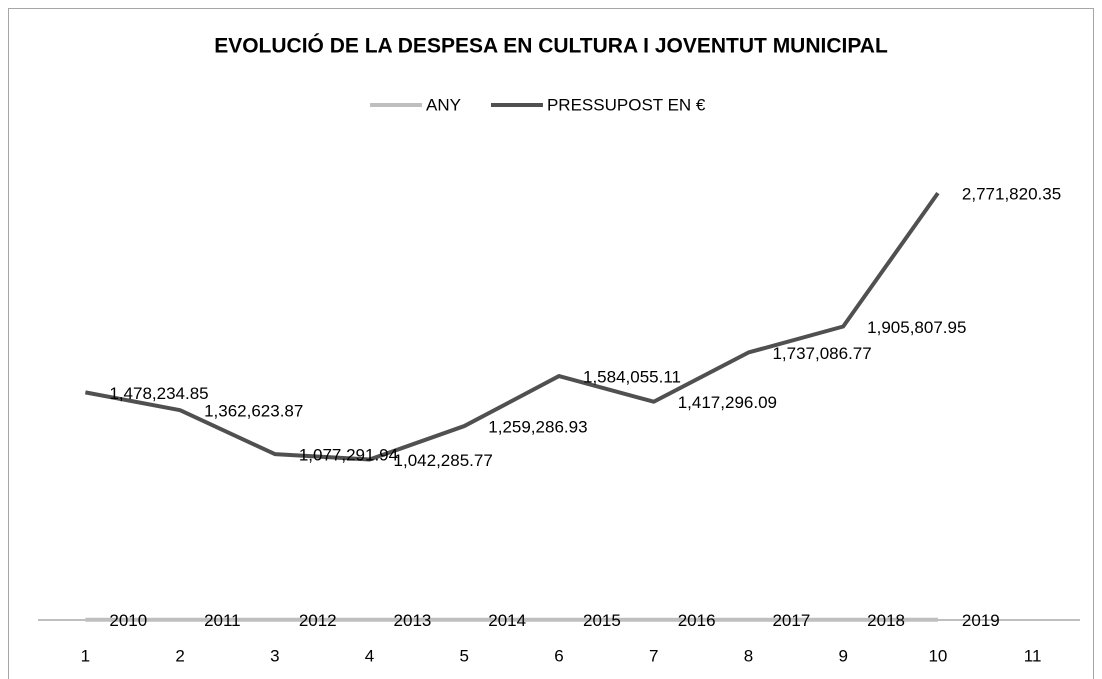 The image size is (1102, 679). Describe the element at coordinates (85, 655) in the screenshot. I see `x-tick-label: 1` at that location.